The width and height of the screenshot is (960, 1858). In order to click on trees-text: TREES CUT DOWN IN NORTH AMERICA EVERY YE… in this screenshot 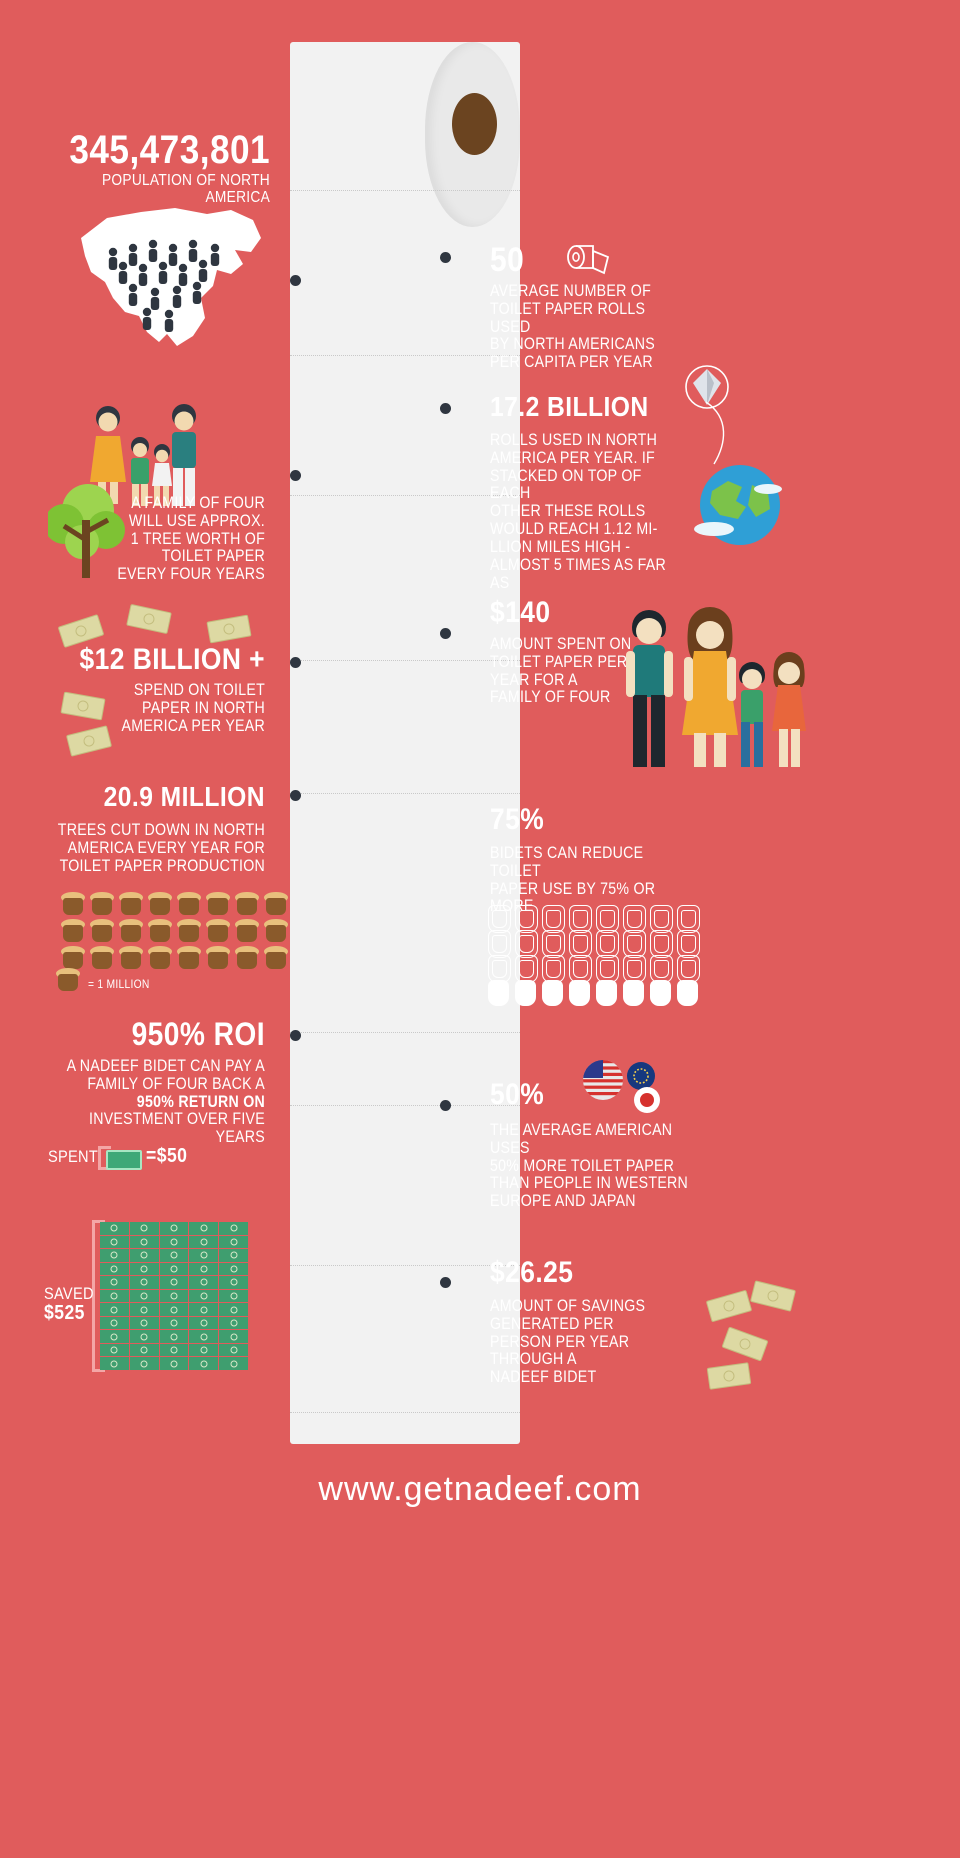, I will do `click(151, 848)`.